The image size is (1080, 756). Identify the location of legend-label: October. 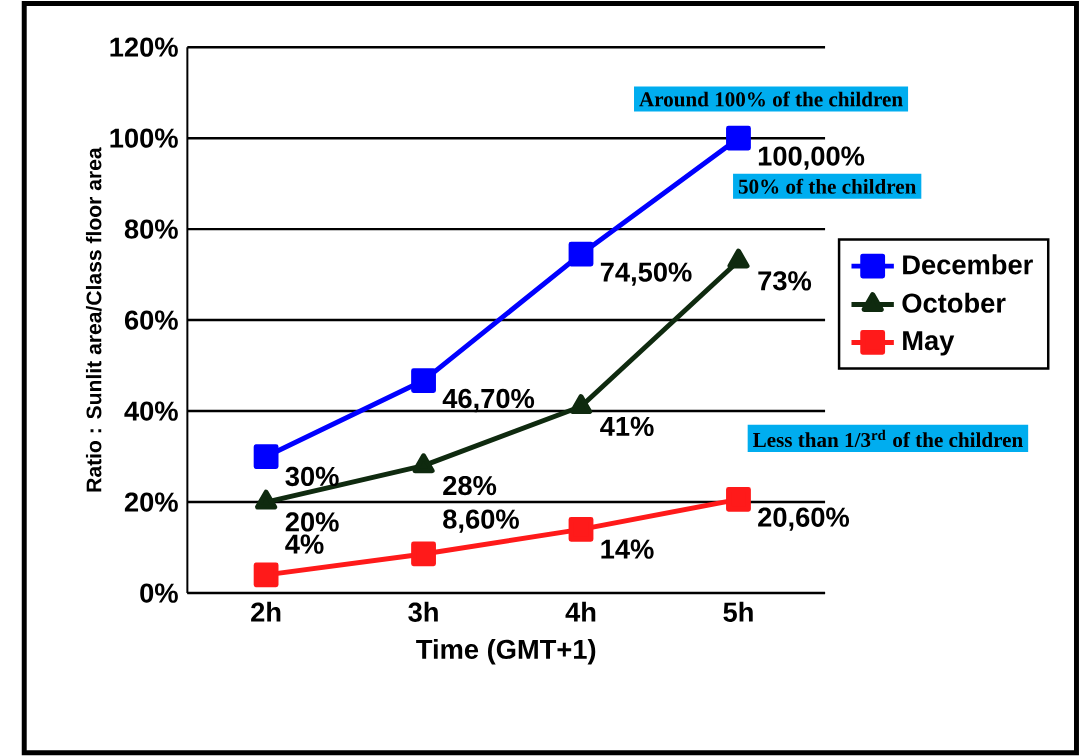
(954, 302).